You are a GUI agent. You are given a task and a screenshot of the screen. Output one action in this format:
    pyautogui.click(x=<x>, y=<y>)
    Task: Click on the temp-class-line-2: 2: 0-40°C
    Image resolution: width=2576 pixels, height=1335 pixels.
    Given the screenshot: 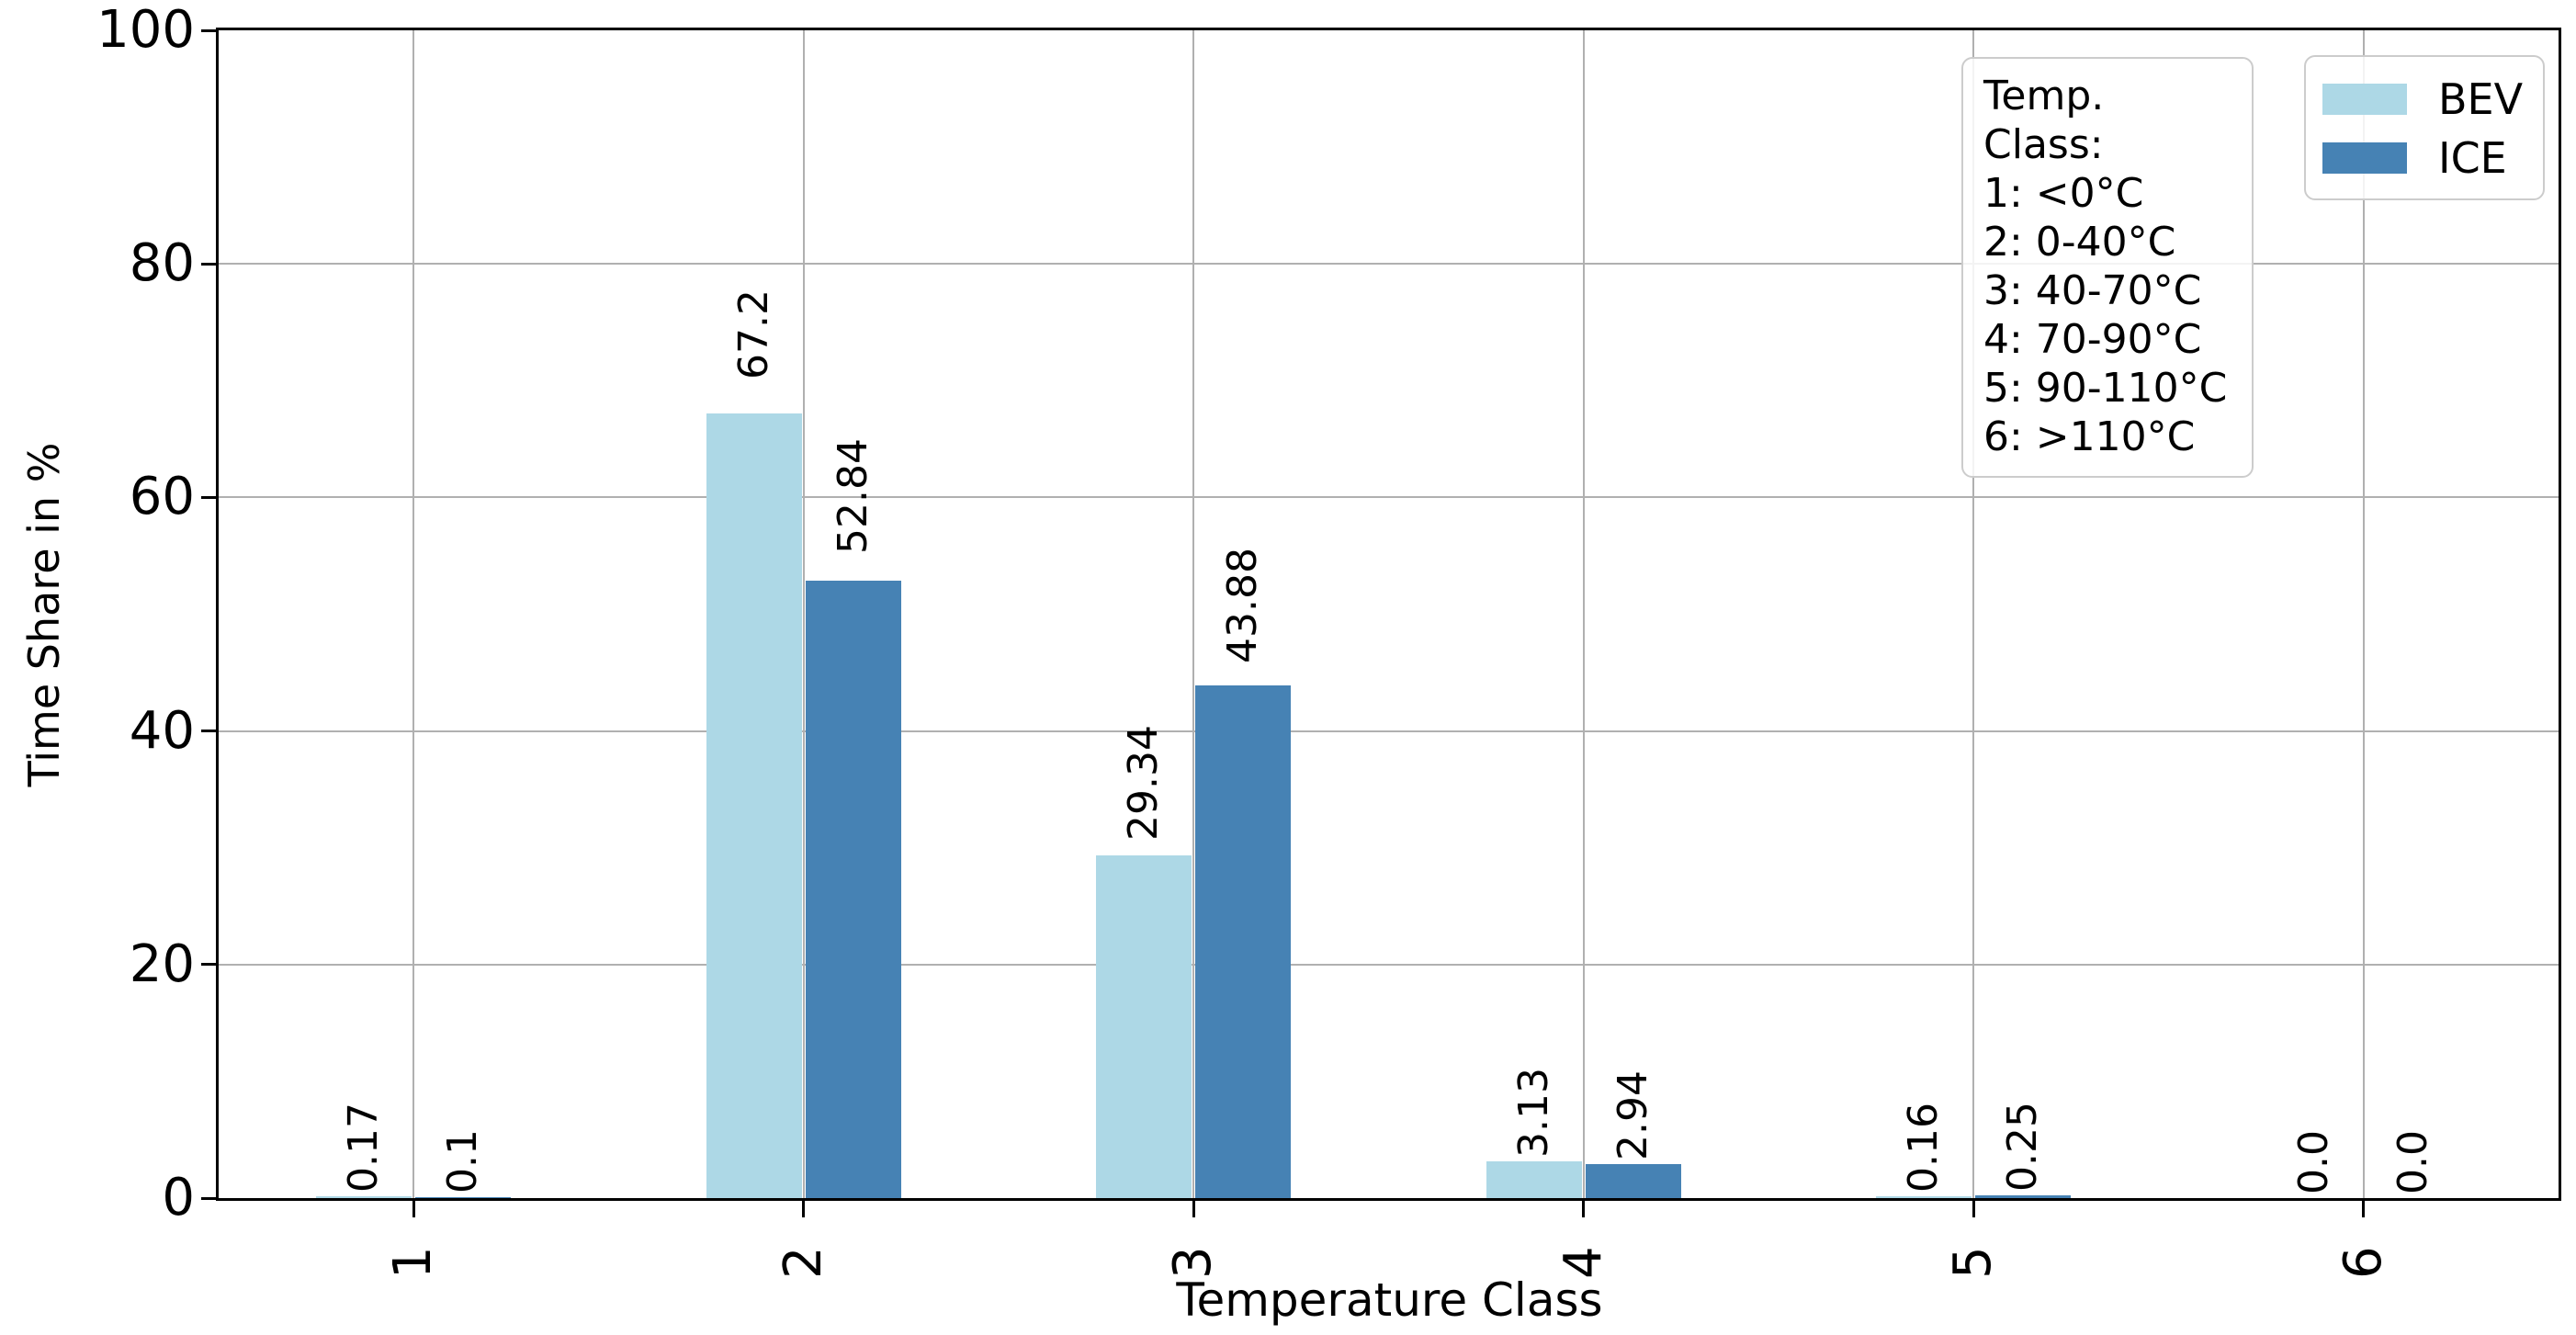 What is the action you would take?
    pyautogui.click(x=2079, y=243)
    